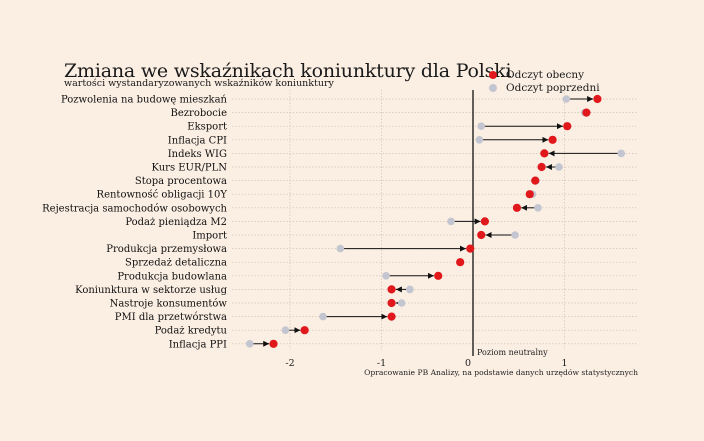 The width and height of the screenshot is (704, 441). Describe the element at coordinates (166, 249) in the screenshot. I see `row-label: Produkcja przemysłowa` at that location.